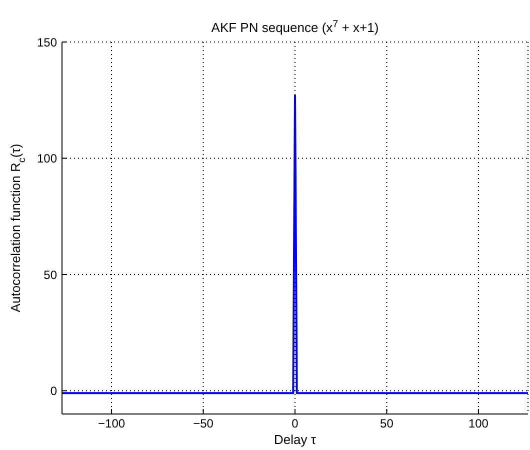  Describe the element at coordinates (295, 439) in the screenshot. I see `x-axis-title: Delay τ` at that location.